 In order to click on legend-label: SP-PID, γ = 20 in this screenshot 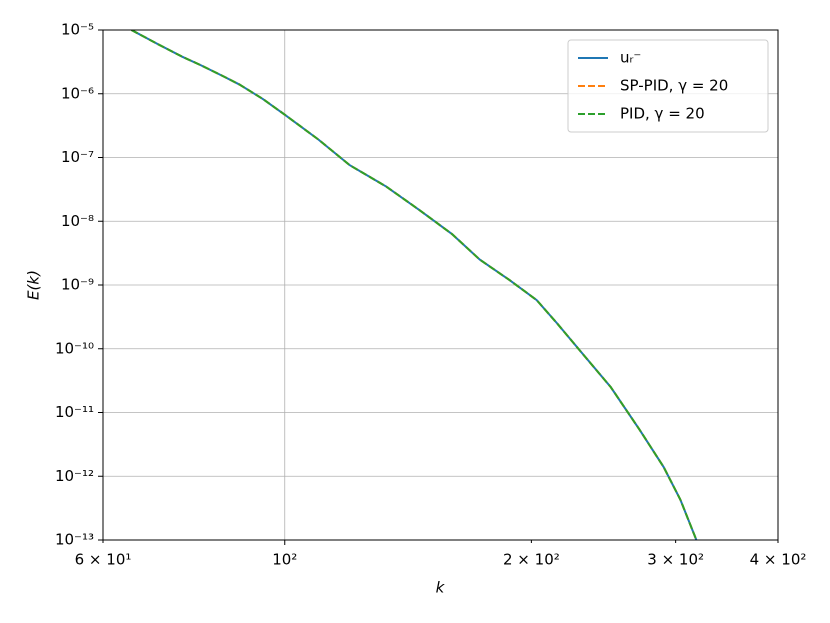, I will do `click(674, 86)`.